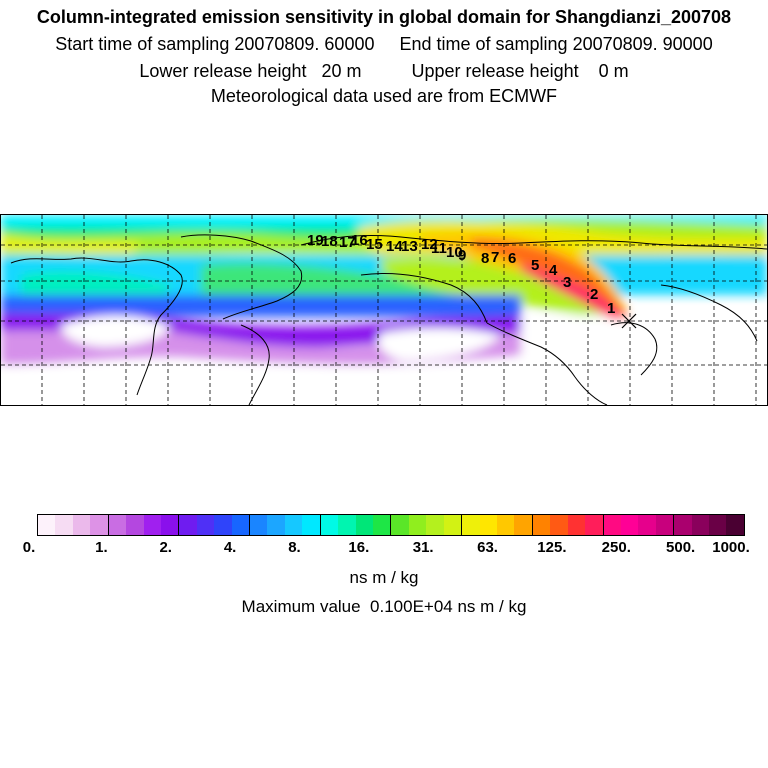 Image resolution: width=768 pixels, height=768 pixels. What do you see at coordinates (384, 96) in the screenshot?
I see `meteorological-data-line: Meteorological data used are from ECMWF` at bounding box center [384, 96].